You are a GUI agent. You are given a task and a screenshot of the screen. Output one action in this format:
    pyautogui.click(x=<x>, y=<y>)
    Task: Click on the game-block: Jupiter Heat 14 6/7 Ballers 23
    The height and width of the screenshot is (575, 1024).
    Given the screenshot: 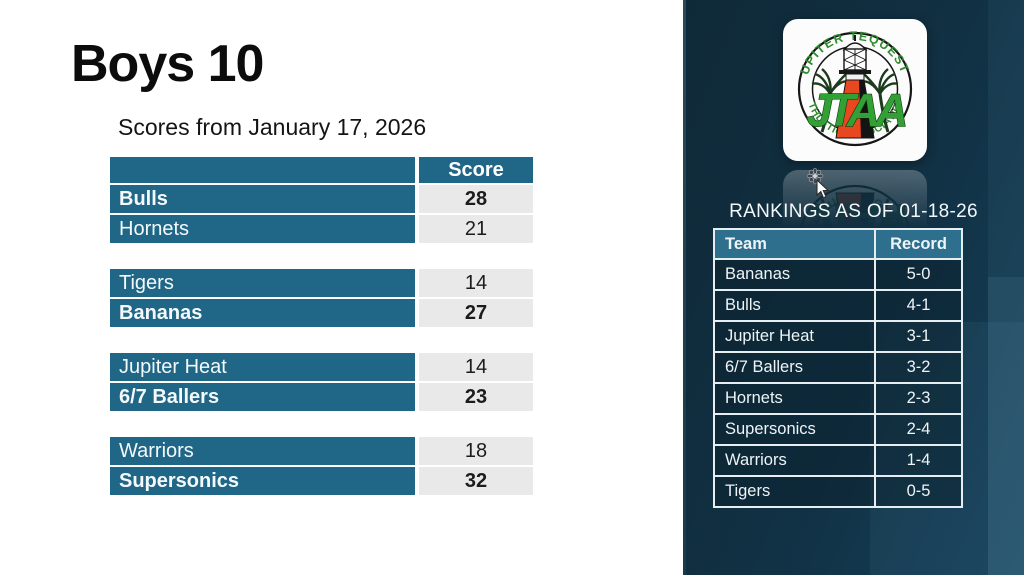 What is the action you would take?
    pyautogui.click(x=321, y=382)
    